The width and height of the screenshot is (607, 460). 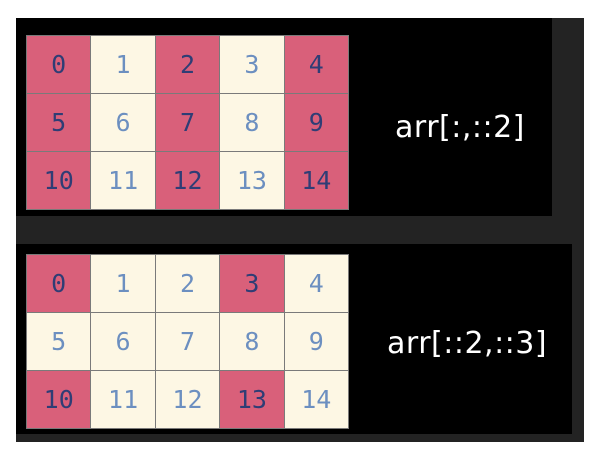 I want to click on selected-cell: 12, so click(x=187, y=180).